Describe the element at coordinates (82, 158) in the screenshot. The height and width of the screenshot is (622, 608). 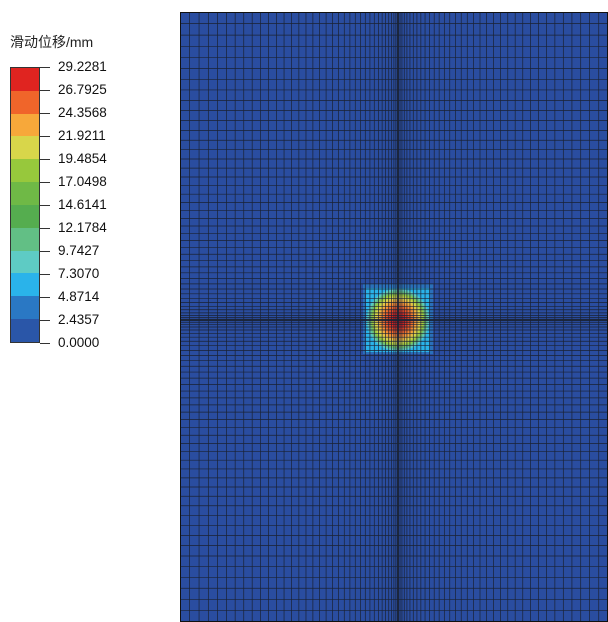
I see `legend-tick-label: 19.4854` at that location.